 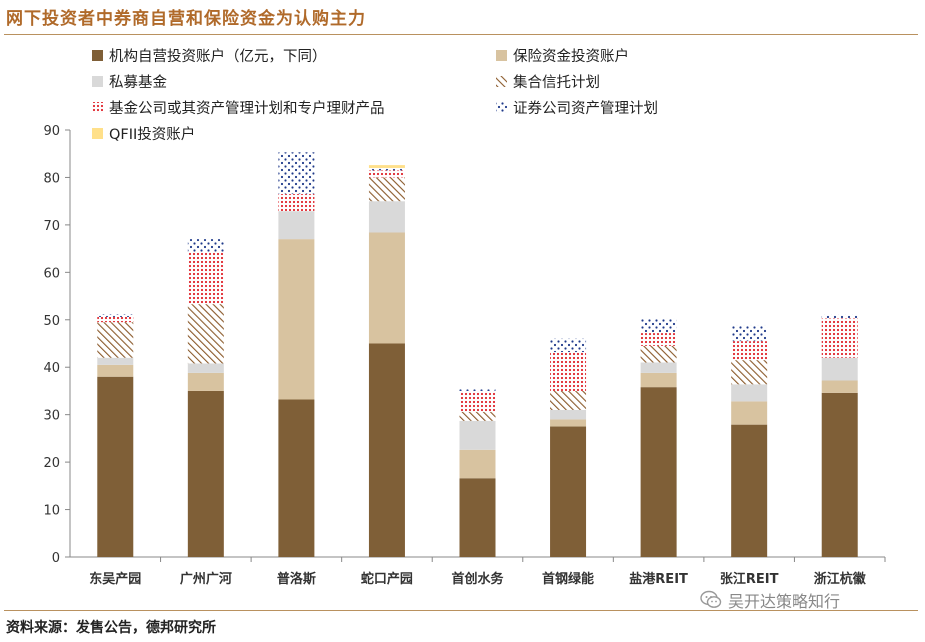 I want to click on y-tick-label: 70, so click(x=51, y=226).